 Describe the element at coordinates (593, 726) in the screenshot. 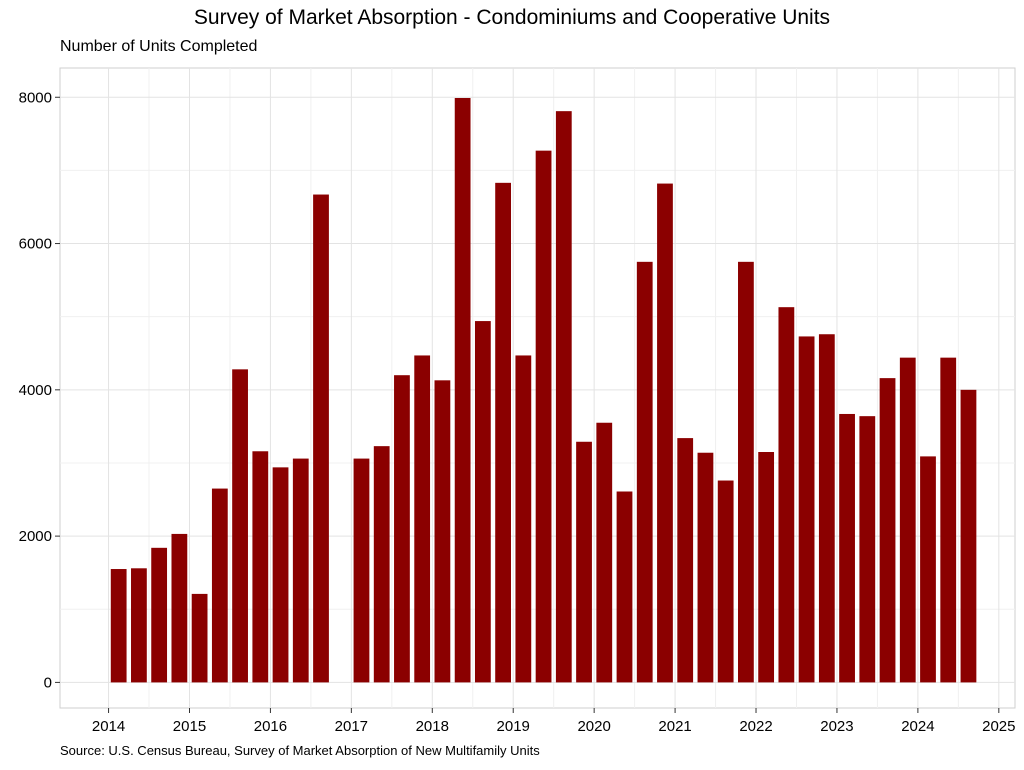

I see `x-tick-label: 2020` at that location.